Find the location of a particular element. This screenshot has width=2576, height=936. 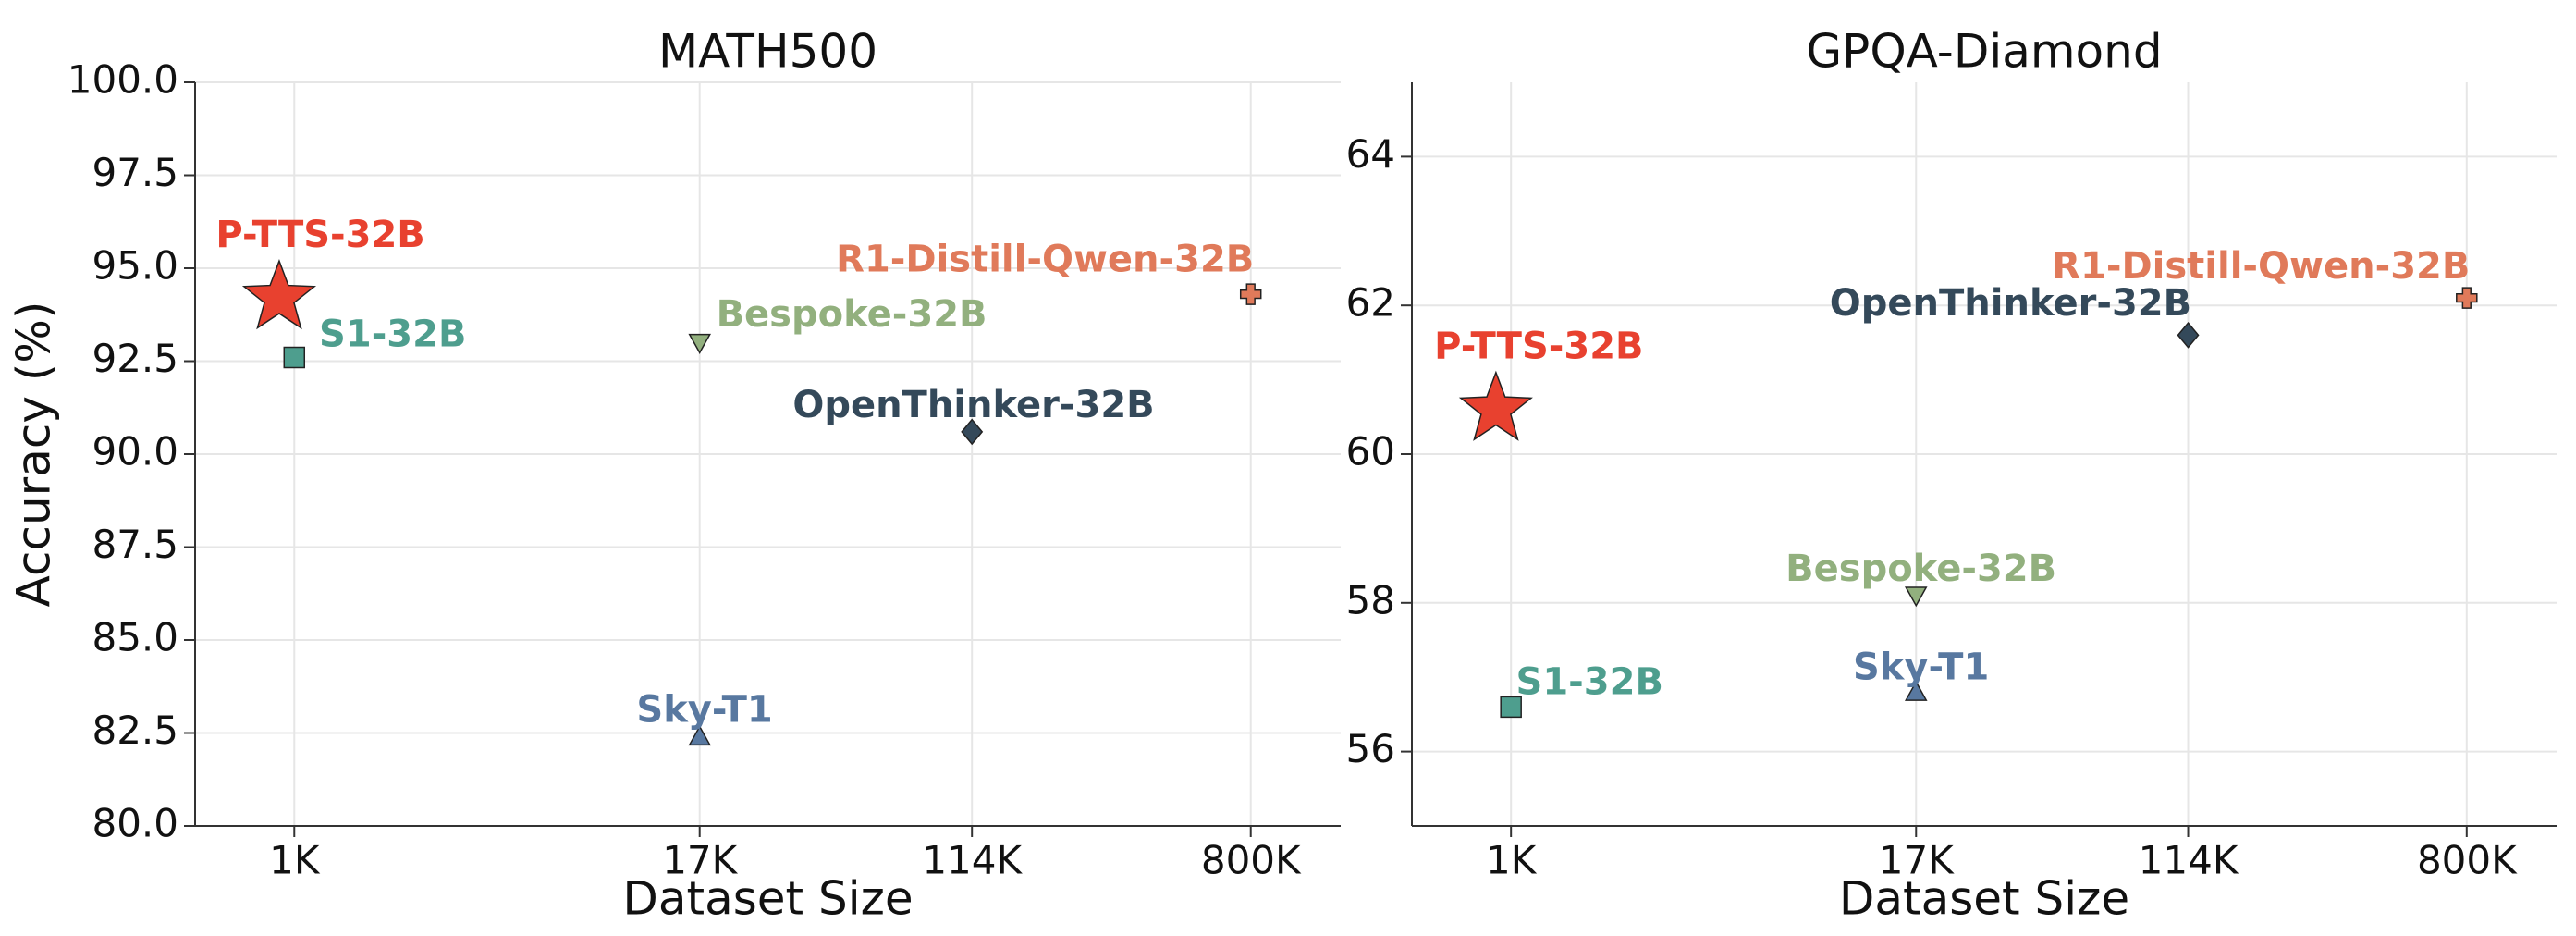

y-tick-label: 85.0 is located at coordinates (135, 637).